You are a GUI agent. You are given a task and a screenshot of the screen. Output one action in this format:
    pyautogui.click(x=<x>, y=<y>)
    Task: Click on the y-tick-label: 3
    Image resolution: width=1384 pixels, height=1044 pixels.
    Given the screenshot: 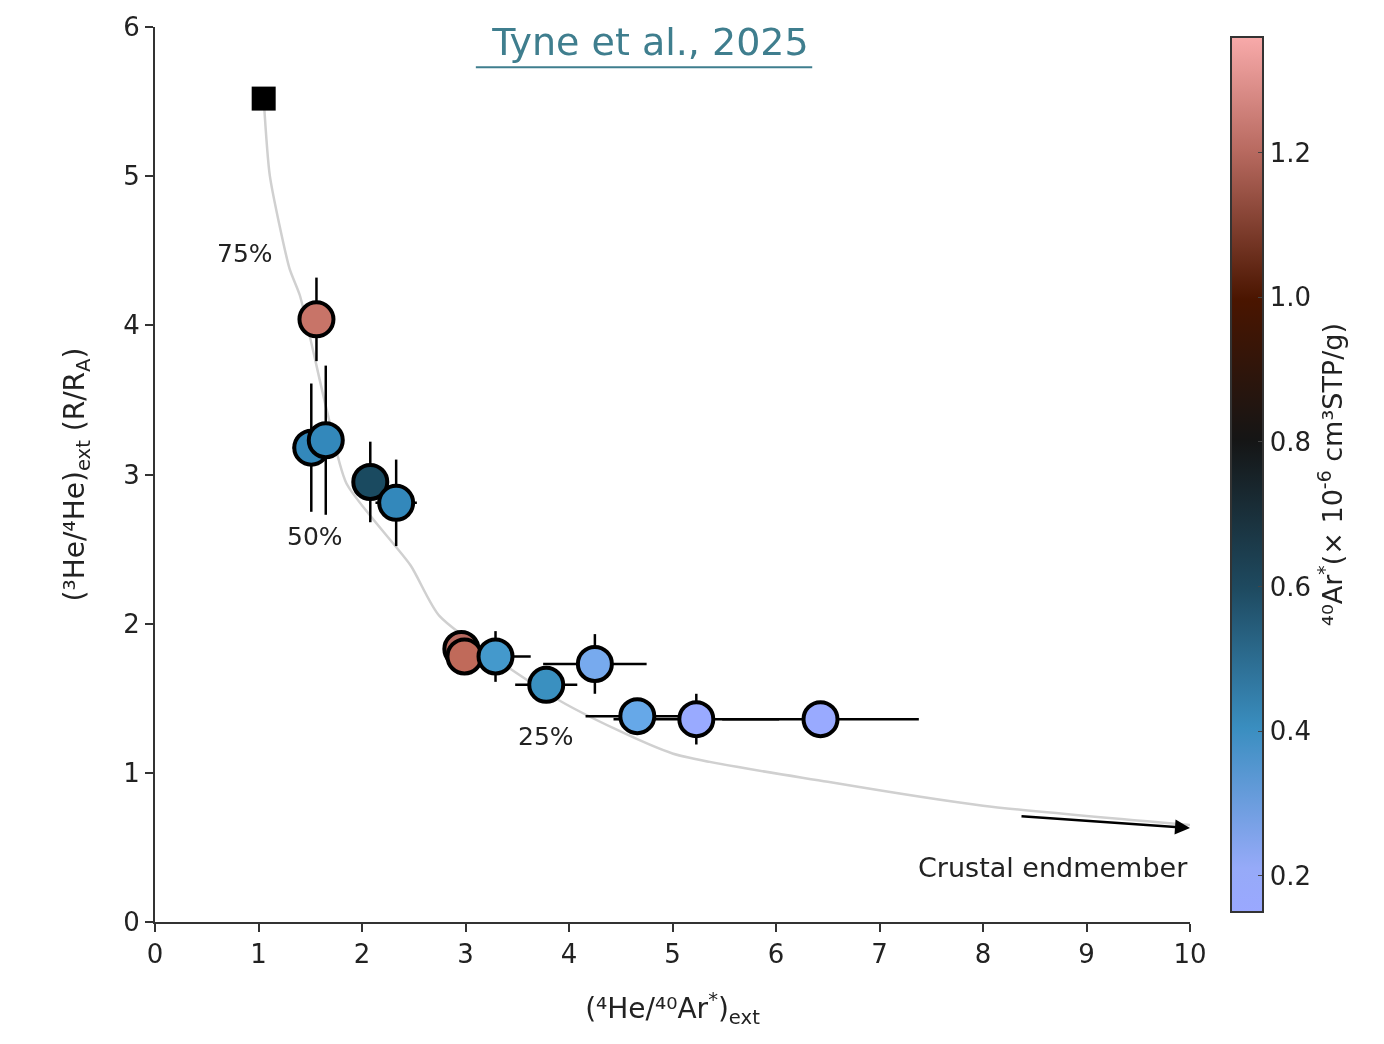 What is the action you would take?
    pyautogui.click(x=131, y=474)
    